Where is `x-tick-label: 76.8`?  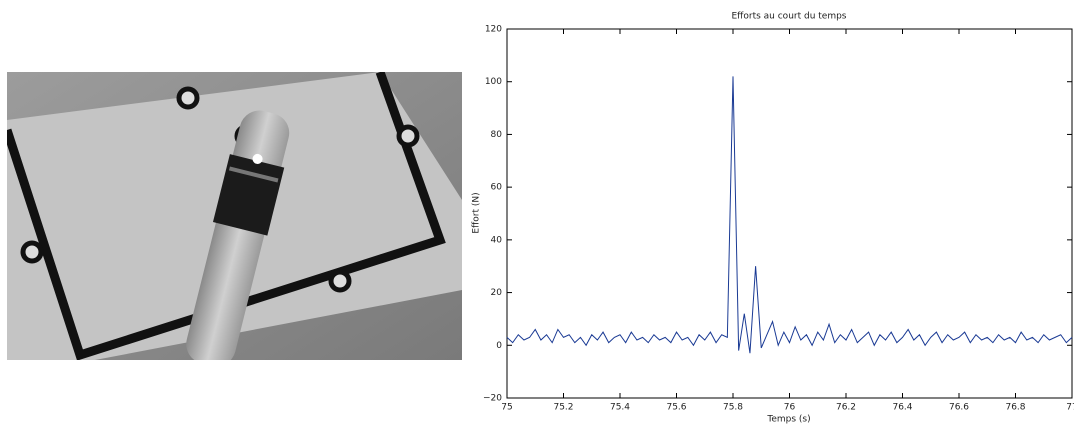 x-tick-label: 76.8 is located at coordinates (1015, 408).